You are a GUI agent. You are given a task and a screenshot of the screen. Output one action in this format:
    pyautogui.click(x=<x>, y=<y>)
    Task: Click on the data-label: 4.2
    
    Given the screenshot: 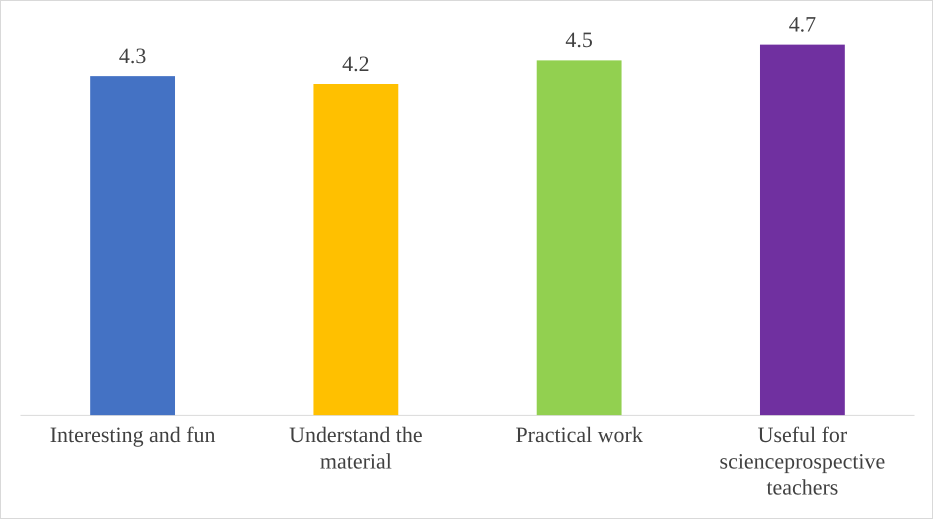 What is the action you would take?
    pyautogui.click(x=356, y=63)
    